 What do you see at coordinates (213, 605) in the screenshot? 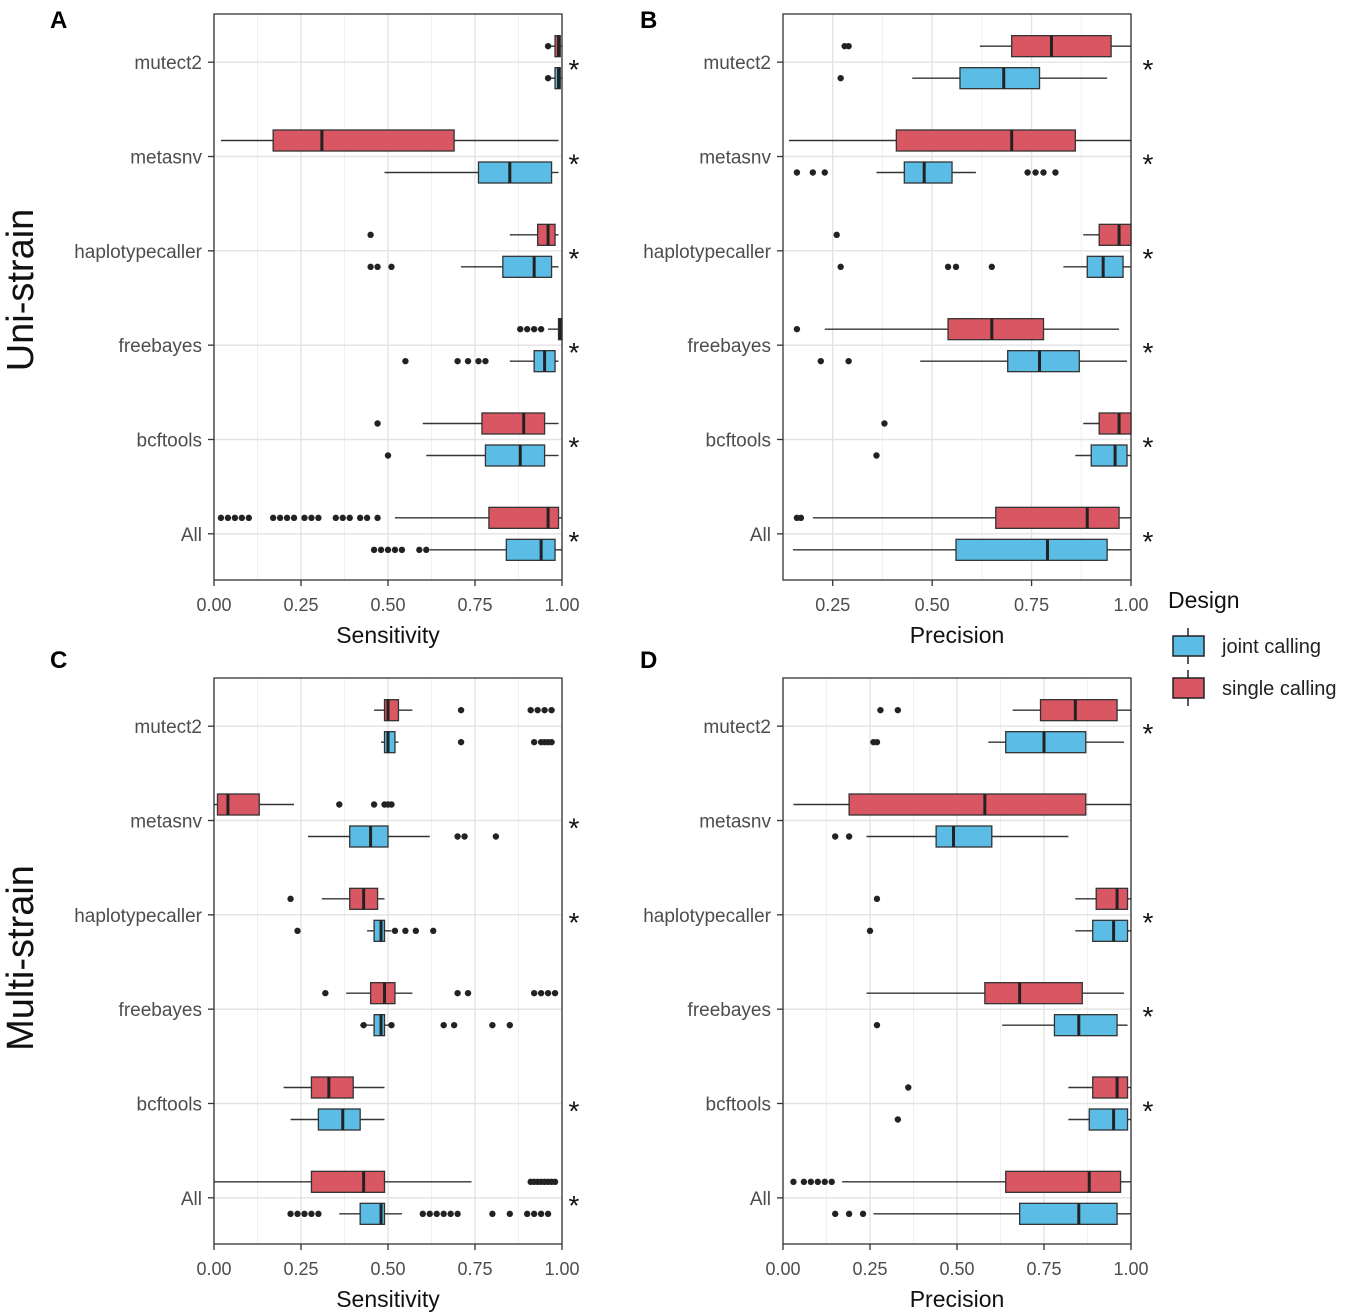
I see `x-tick-label: 0.00` at bounding box center [213, 605].